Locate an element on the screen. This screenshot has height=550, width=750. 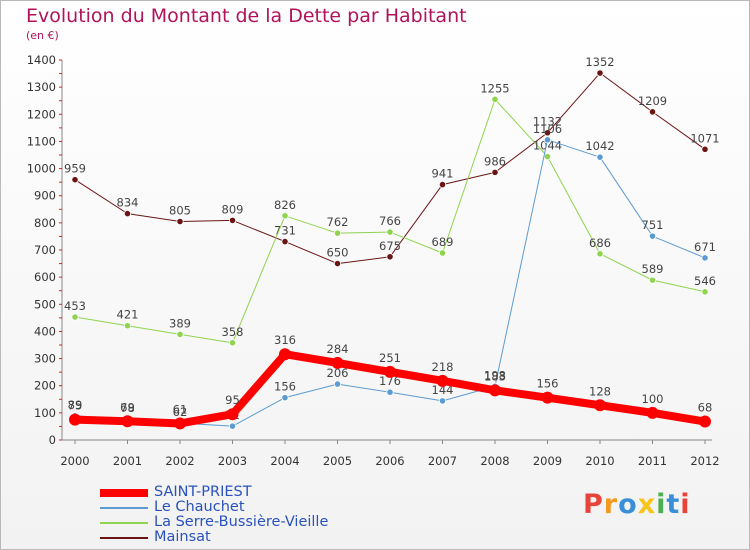
x-tick-label: 2009 is located at coordinates (547, 461).